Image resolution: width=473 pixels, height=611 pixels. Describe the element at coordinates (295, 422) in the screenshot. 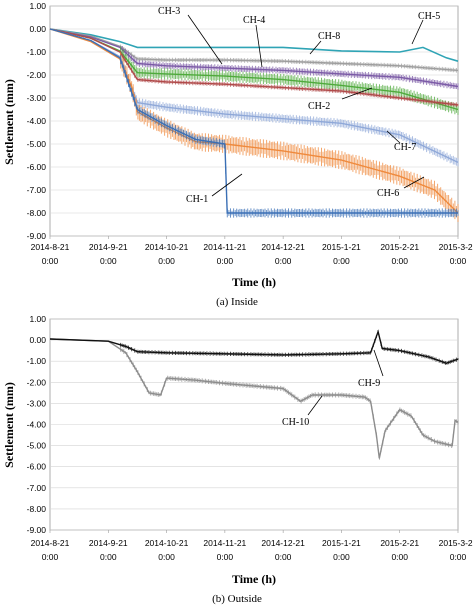

I see `svg-text: CH-10` at that location.